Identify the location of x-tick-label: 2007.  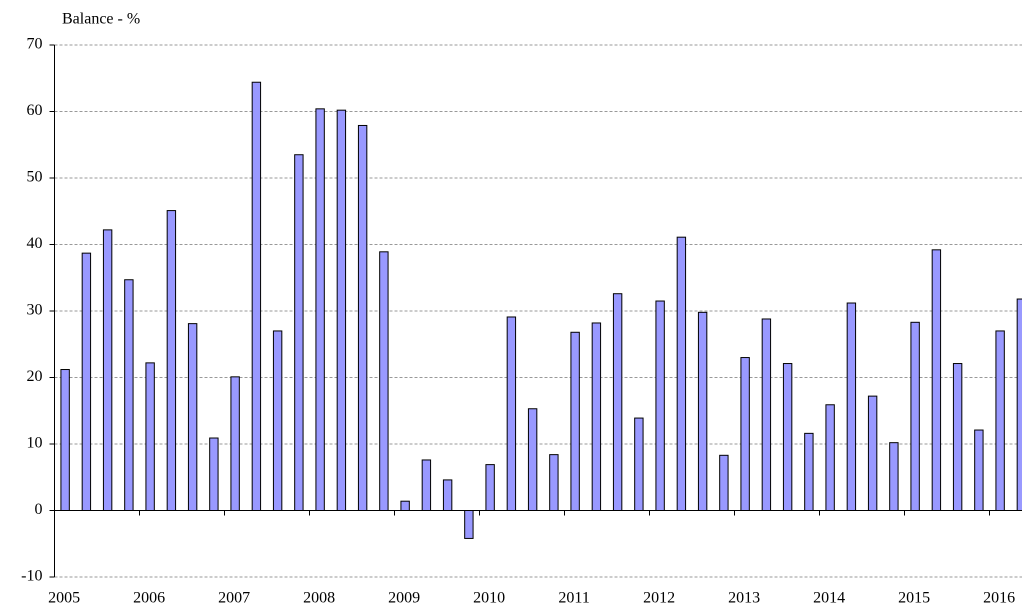
(234, 598).